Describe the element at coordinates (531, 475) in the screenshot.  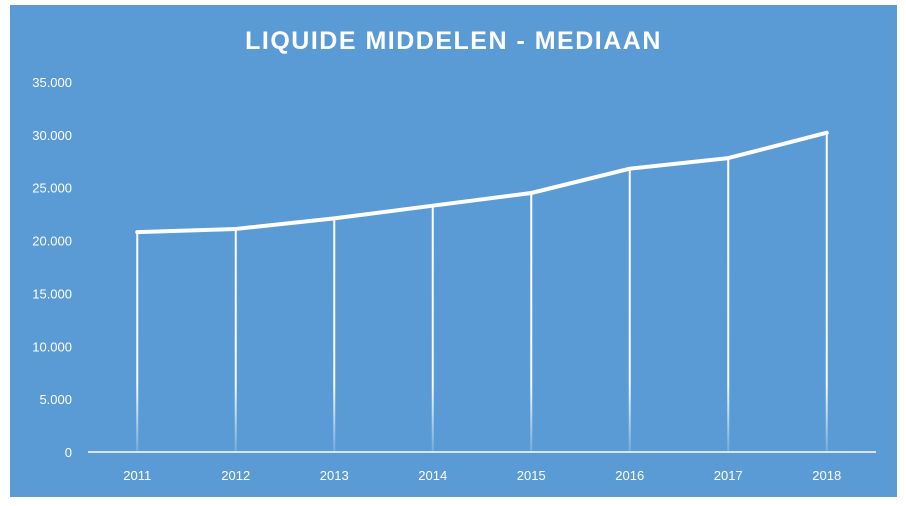
I see `x-tick-label: 2015` at that location.